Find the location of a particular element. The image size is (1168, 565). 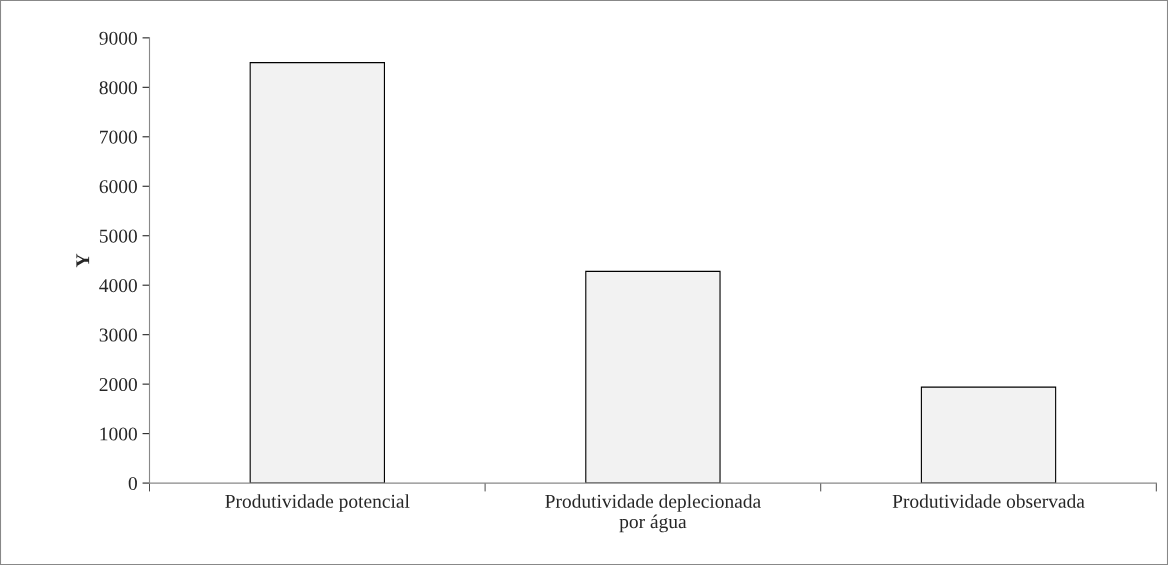

y-tick-label: 1000 is located at coordinates (118, 434).